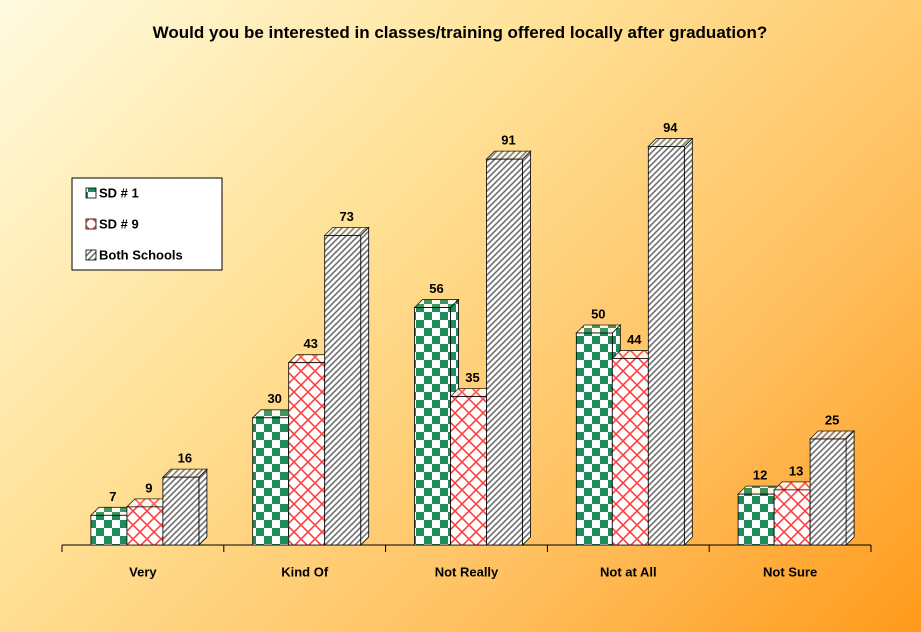 The height and width of the screenshot is (632, 921). Describe the element at coordinates (305, 571) in the screenshot. I see `x-tick-label: Kind Of` at that location.